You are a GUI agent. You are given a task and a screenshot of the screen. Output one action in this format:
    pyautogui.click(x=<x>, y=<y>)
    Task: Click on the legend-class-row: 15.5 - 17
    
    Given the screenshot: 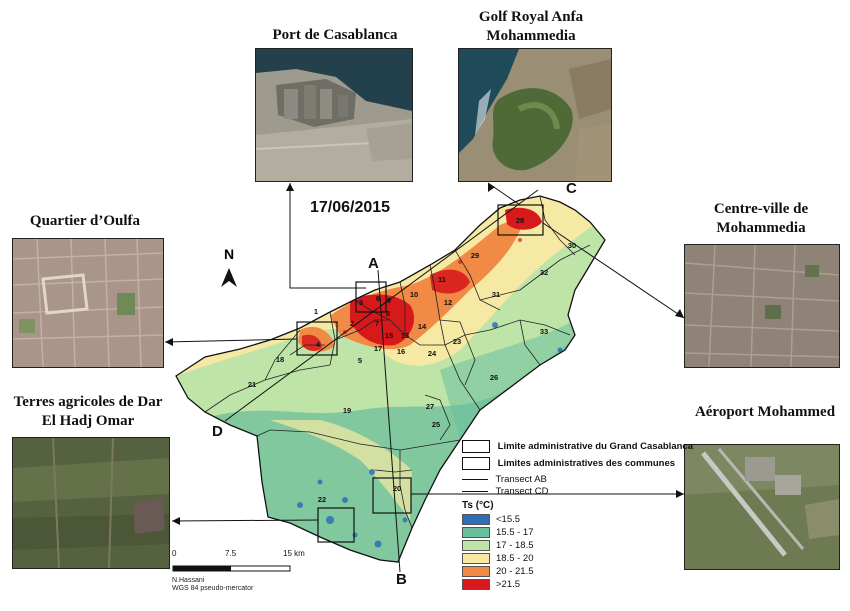 What is the action you would take?
    pyautogui.click(x=498, y=532)
    